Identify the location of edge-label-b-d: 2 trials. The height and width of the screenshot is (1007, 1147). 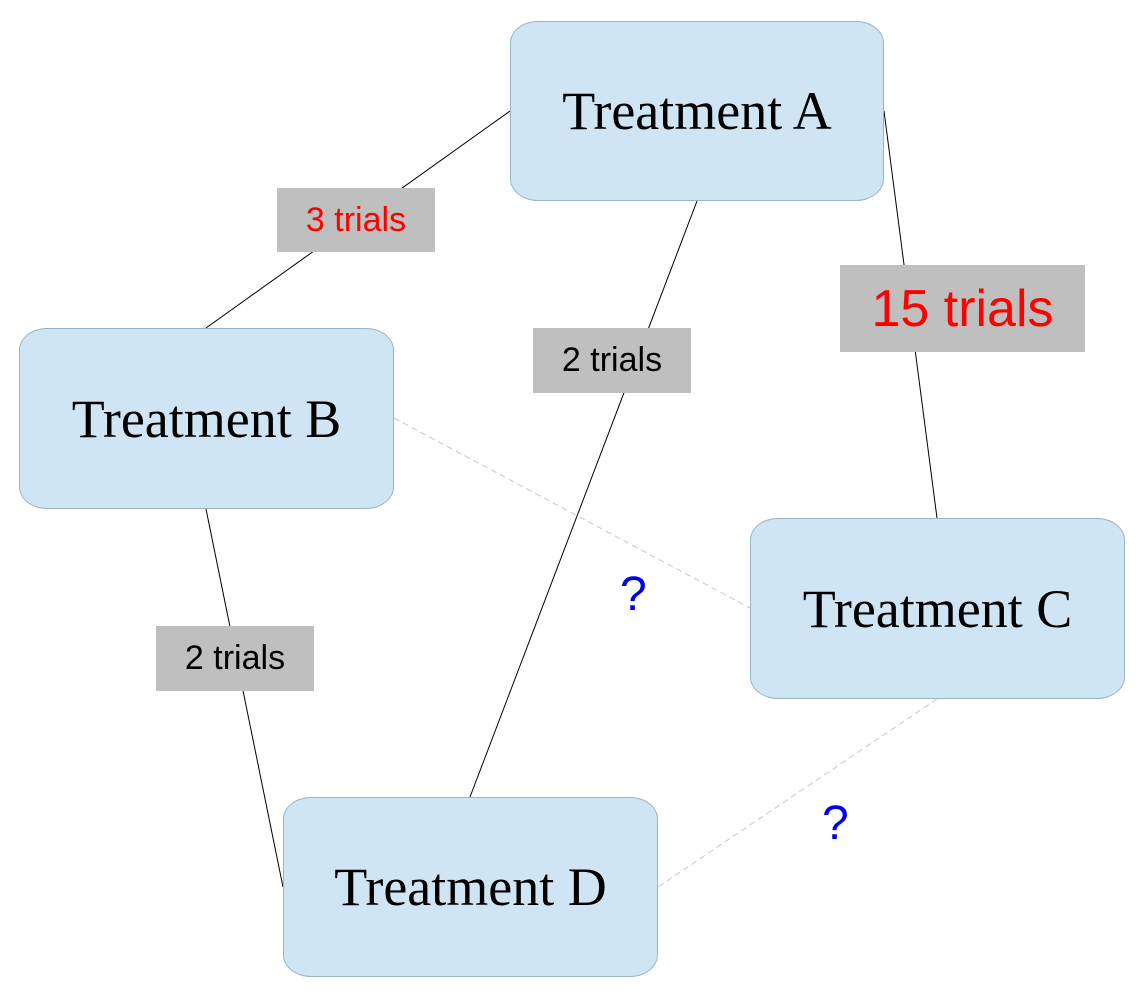
(235, 658).